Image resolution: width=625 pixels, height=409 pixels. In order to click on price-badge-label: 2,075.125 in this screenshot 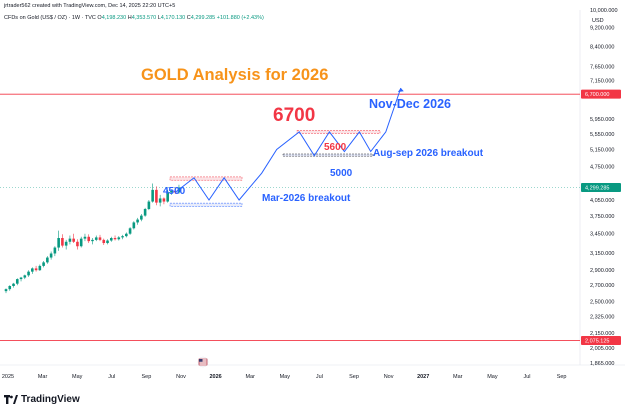, I will do `click(597, 342)`.